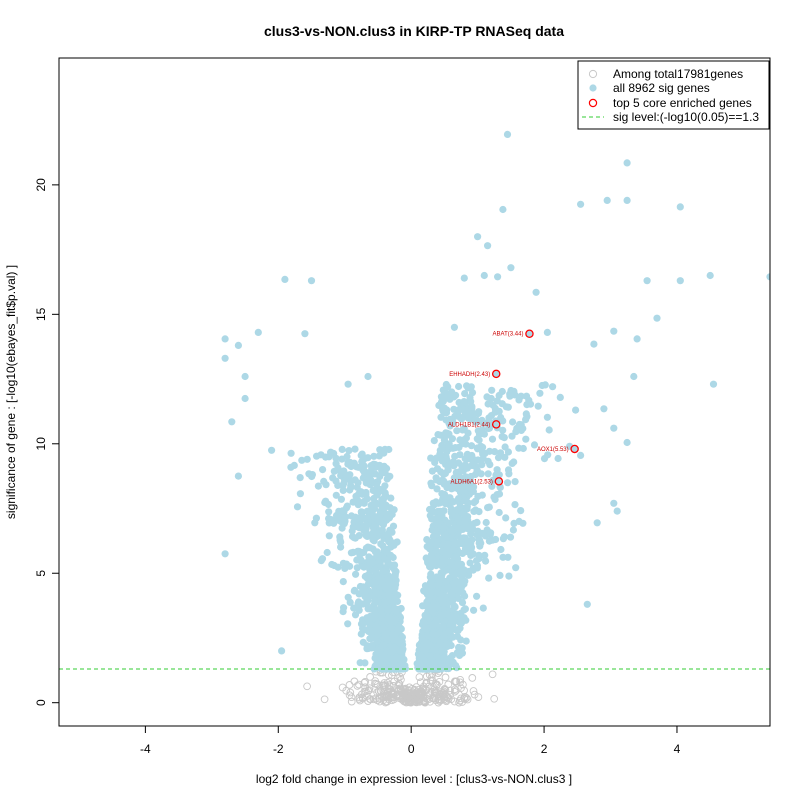 The image size is (800, 800). Describe the element at coordinates (469, 375) in the screenshot. I see `top-gene-label: EHHADH(2.43)` at that location.